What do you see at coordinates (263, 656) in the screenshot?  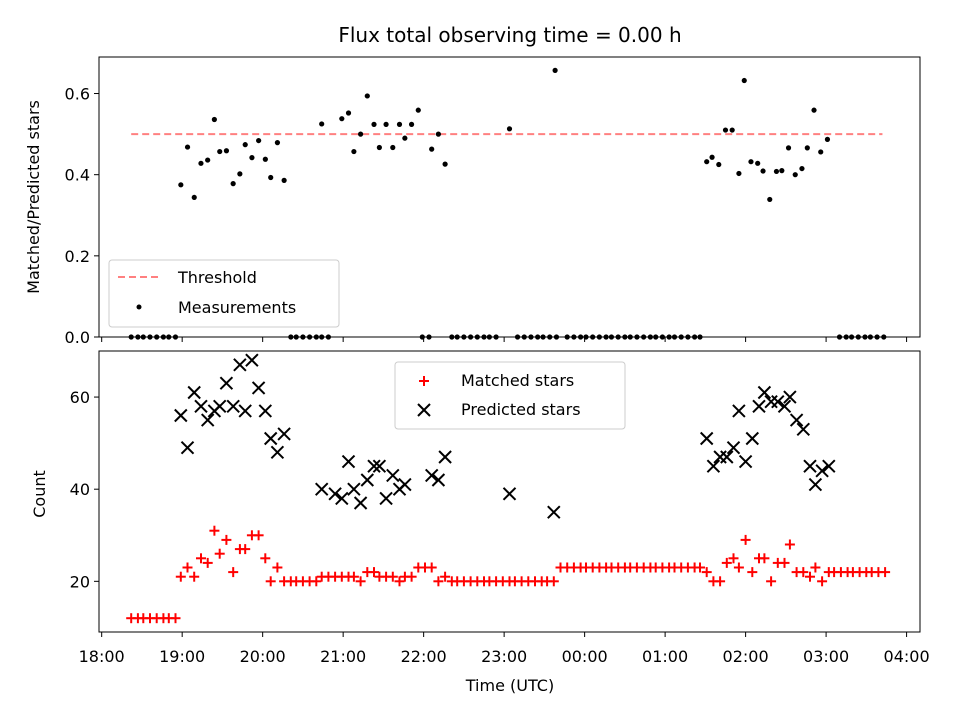 I see `x-tick-label: 20:00` at bounding box center [263, 656].